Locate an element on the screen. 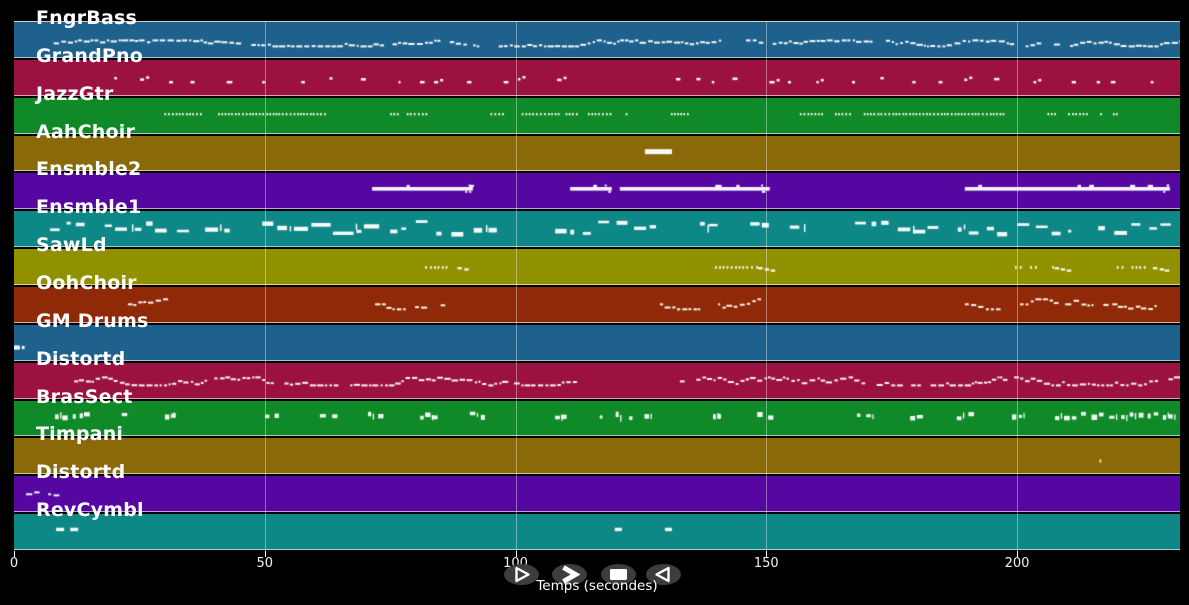  tick-label: 50 is located at coordinates (265, 563).